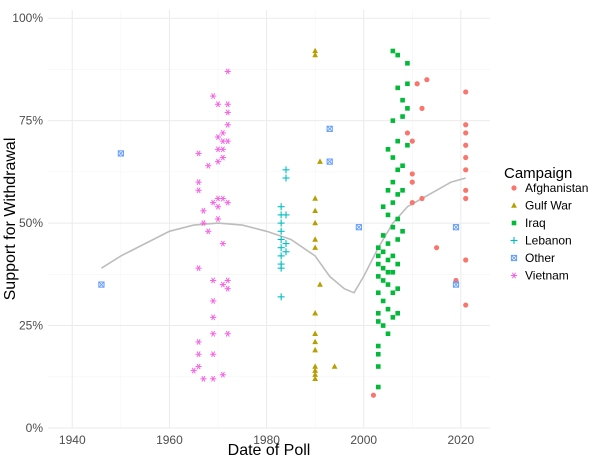  I want to click on legend-label-vietnam: Vietnam, so click(547, 276).